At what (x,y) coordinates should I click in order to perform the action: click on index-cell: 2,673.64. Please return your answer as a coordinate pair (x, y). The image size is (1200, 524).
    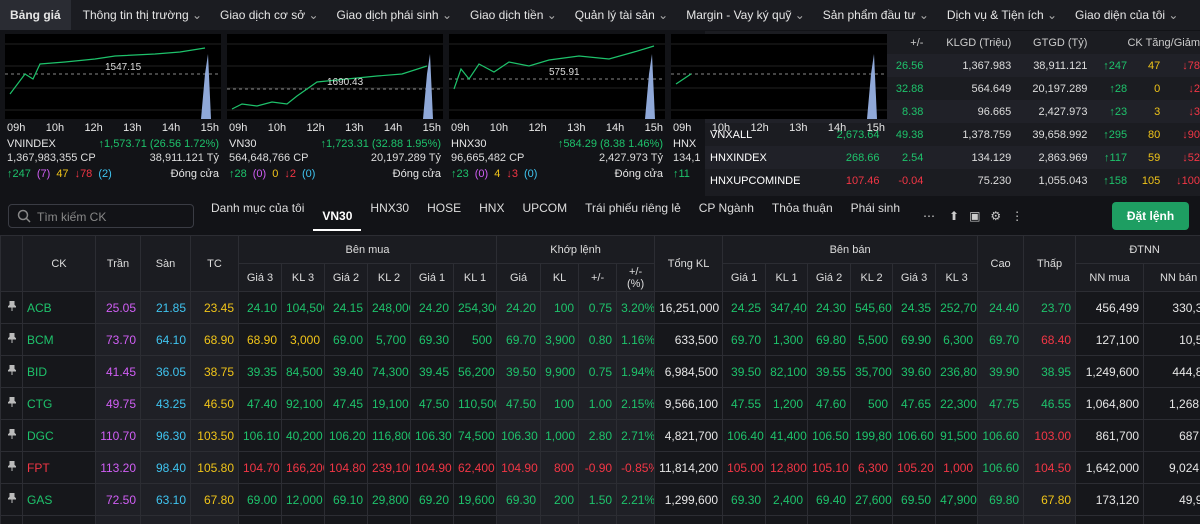
    Looking at the image, I should click on (858, 134).